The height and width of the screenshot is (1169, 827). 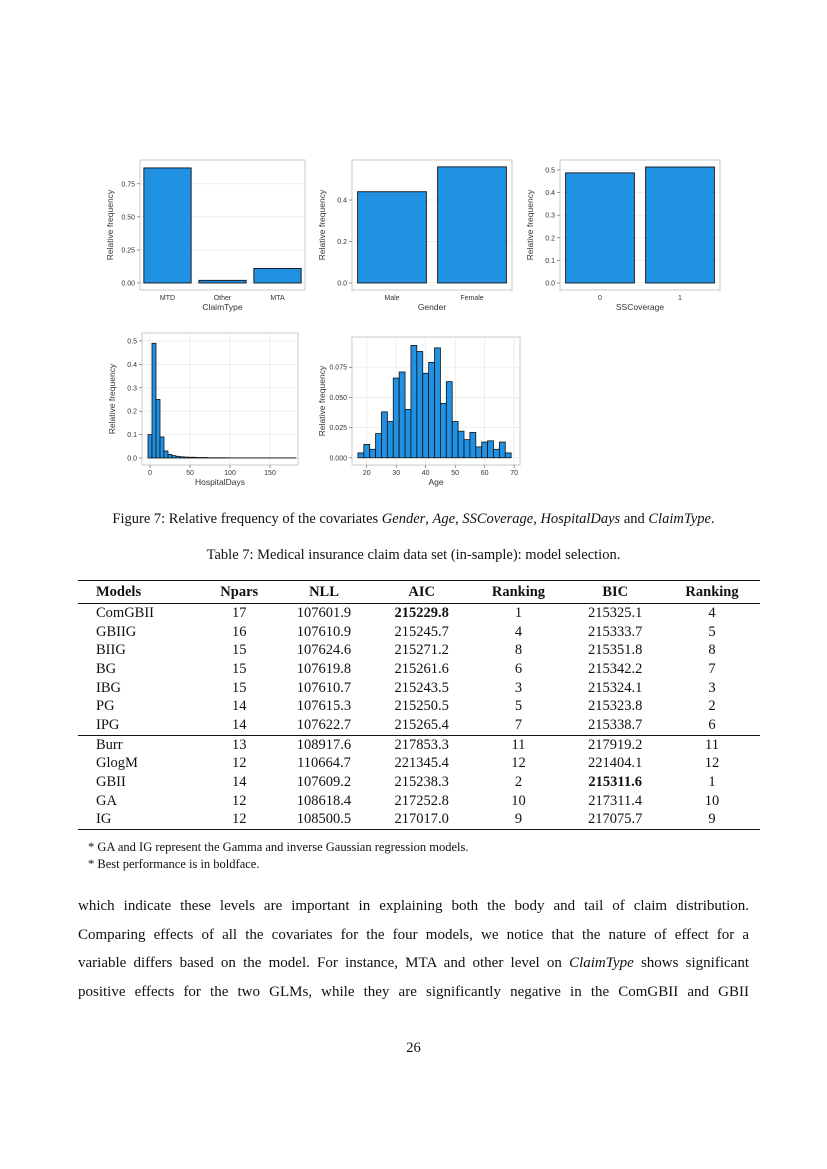 I want to click on y-tick-label: 0.75, so click(x=128, y=184).